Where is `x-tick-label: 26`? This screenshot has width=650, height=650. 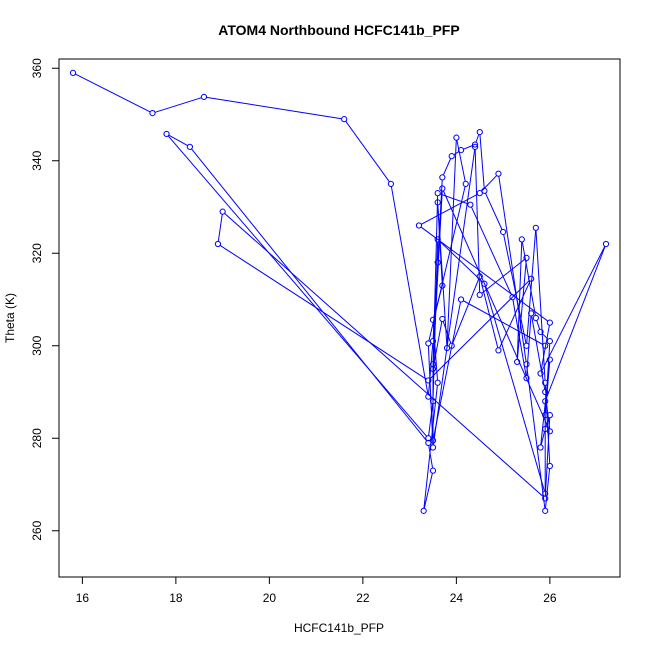 x-tick-label: 26 is located at coordinates (550, 598).